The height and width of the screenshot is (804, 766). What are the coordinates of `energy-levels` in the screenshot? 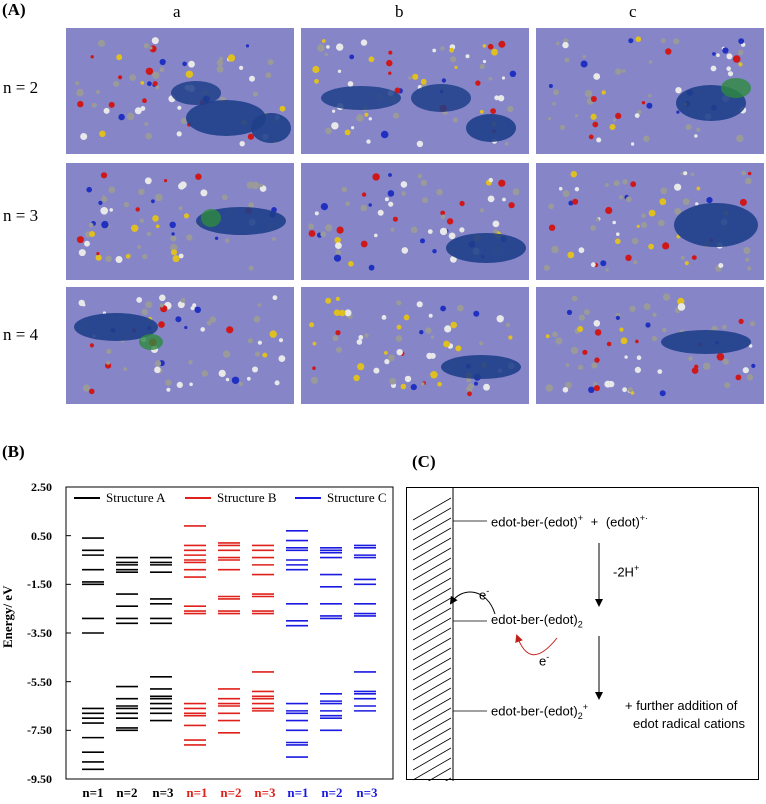 It's located at (229, 648).